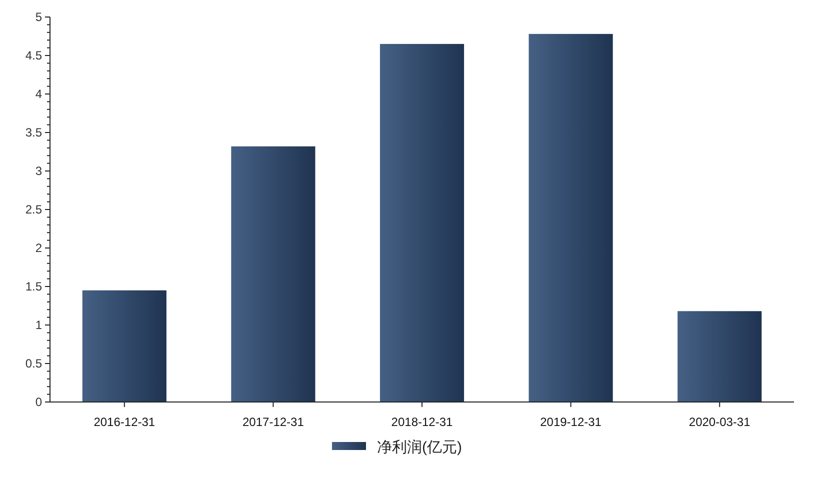  Describe the element at coordinates (33, 209) in the screenshot. I see `y-tick-label: 2.5` at that location.